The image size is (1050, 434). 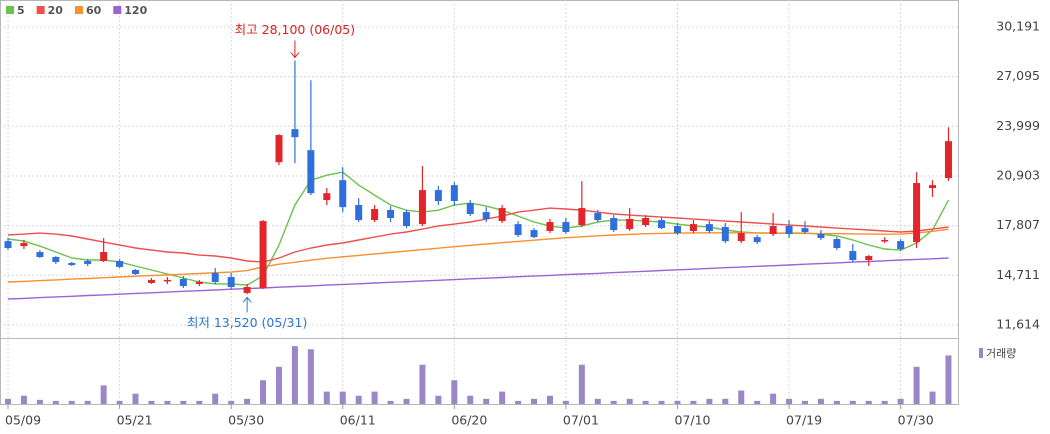 What do you see at coordinates (23, 420) in the screenshot?
I see `x-tick-label: 05/09` at bounding box center [23, 420].